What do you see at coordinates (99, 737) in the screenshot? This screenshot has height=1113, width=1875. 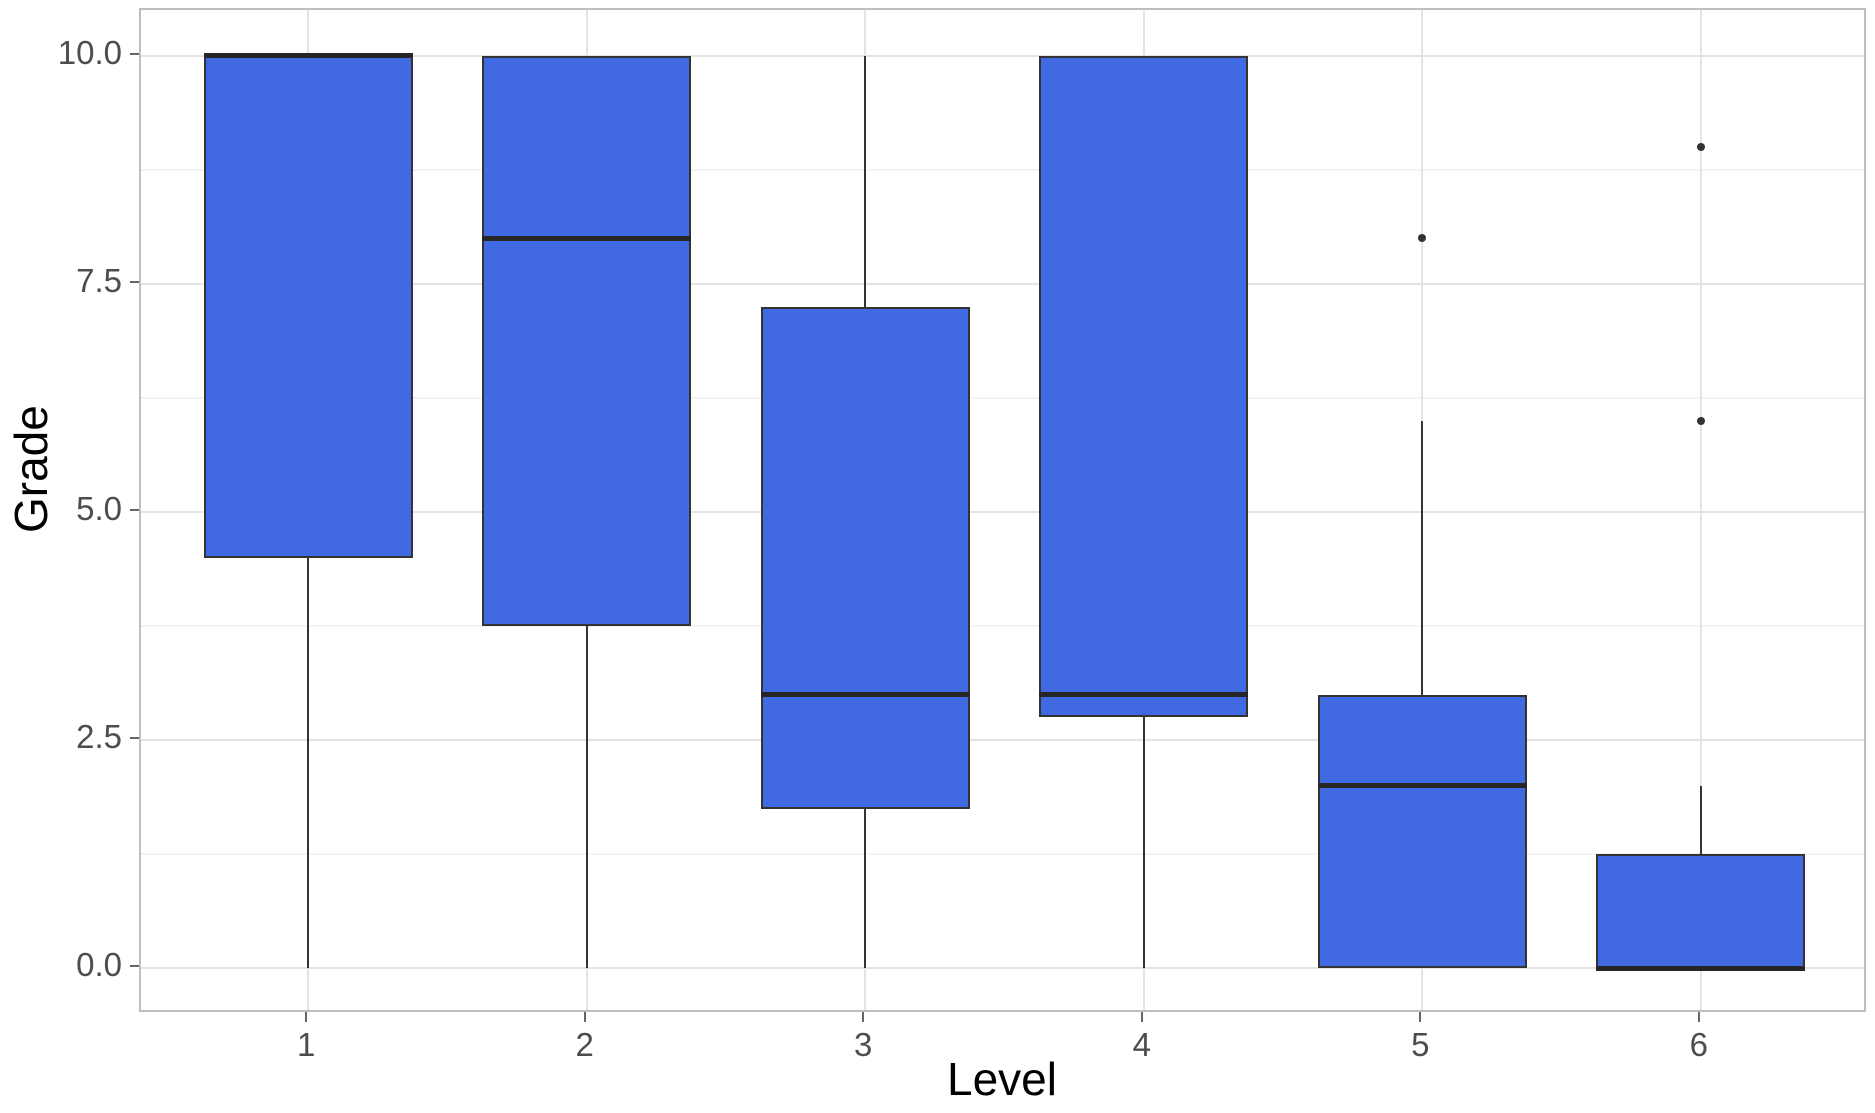 I see `y-tick-label: 2.5` at bounding box center [99, 737].